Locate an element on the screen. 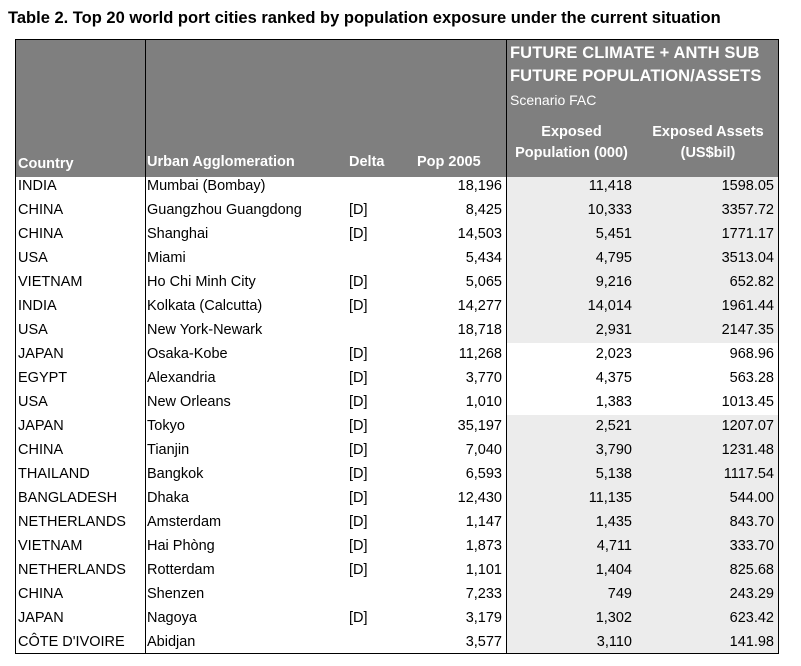  cell-exposed-population: 11,418 is located at coordinates (610, 186).